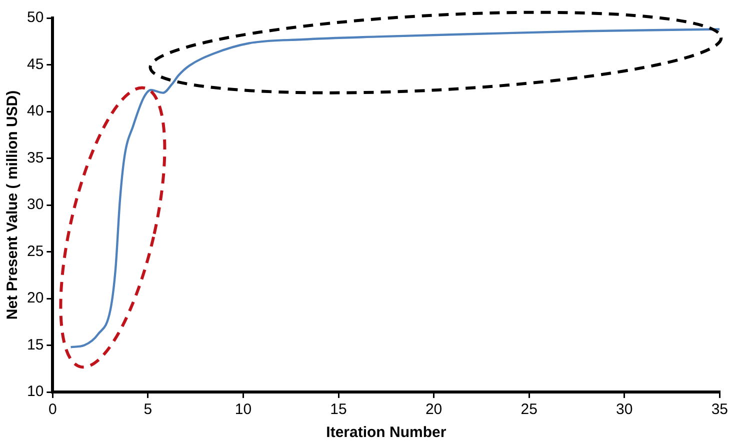 The width and height of the screenshot is (731, 444). Describe the element at coordinates (35, 391) in the screenshot. I see `y-tick-label: 10` at that location.